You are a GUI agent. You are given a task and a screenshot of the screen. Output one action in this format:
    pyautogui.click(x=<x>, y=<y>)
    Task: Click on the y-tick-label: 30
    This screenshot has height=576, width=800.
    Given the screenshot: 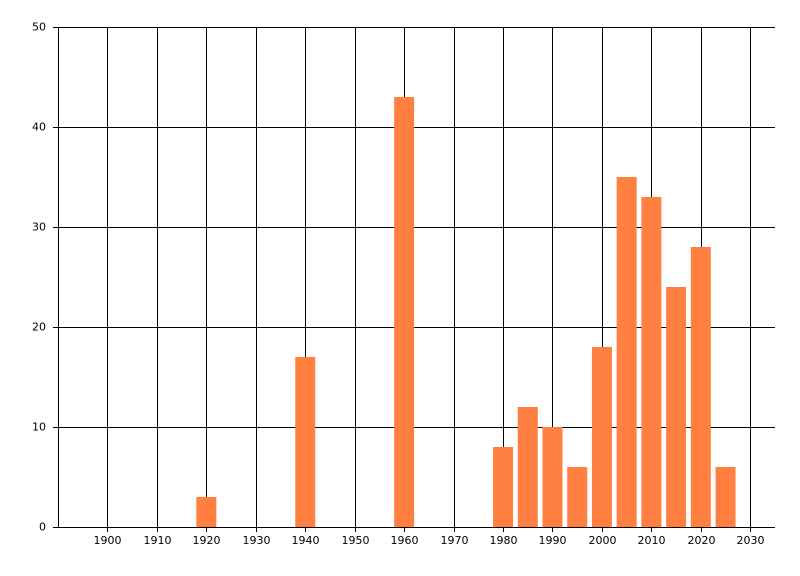 What is the action you would take?
    pyautogui.click(x=39, y=227)
    